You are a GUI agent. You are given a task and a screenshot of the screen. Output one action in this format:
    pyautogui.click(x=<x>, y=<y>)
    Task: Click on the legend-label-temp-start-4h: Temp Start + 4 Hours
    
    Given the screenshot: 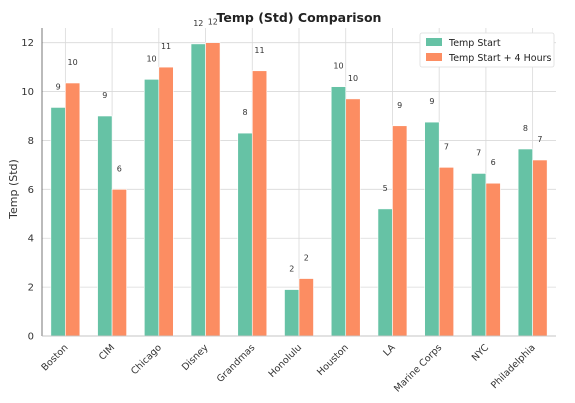 What is the action you would take?
    pyautogui.click(x=499, y=58)
    